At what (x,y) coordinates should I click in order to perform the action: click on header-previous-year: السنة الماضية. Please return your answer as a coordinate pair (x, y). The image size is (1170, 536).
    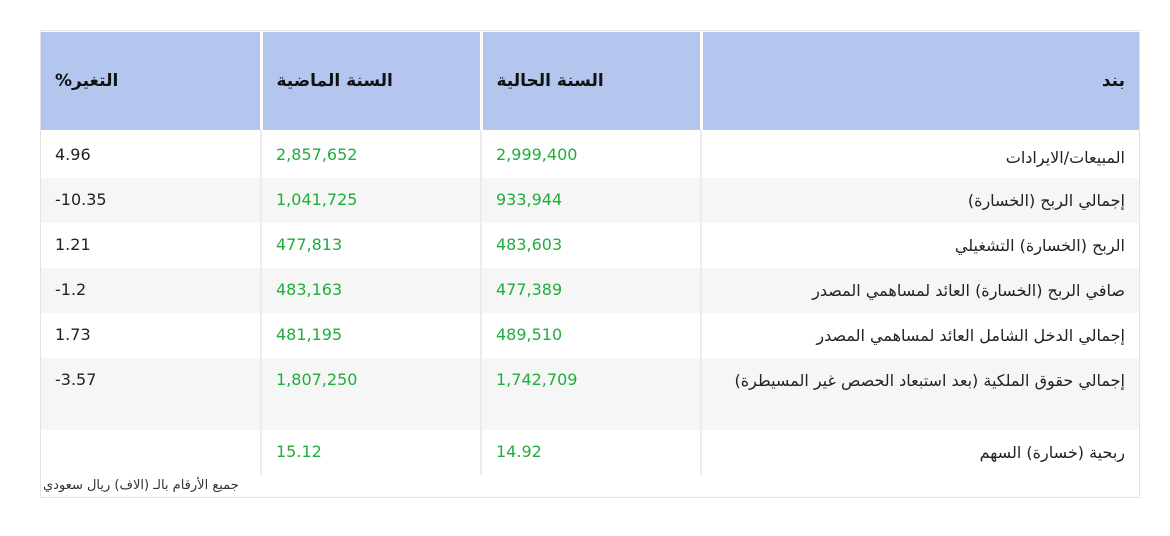
    Looking at the image, I should click on (370, 81).